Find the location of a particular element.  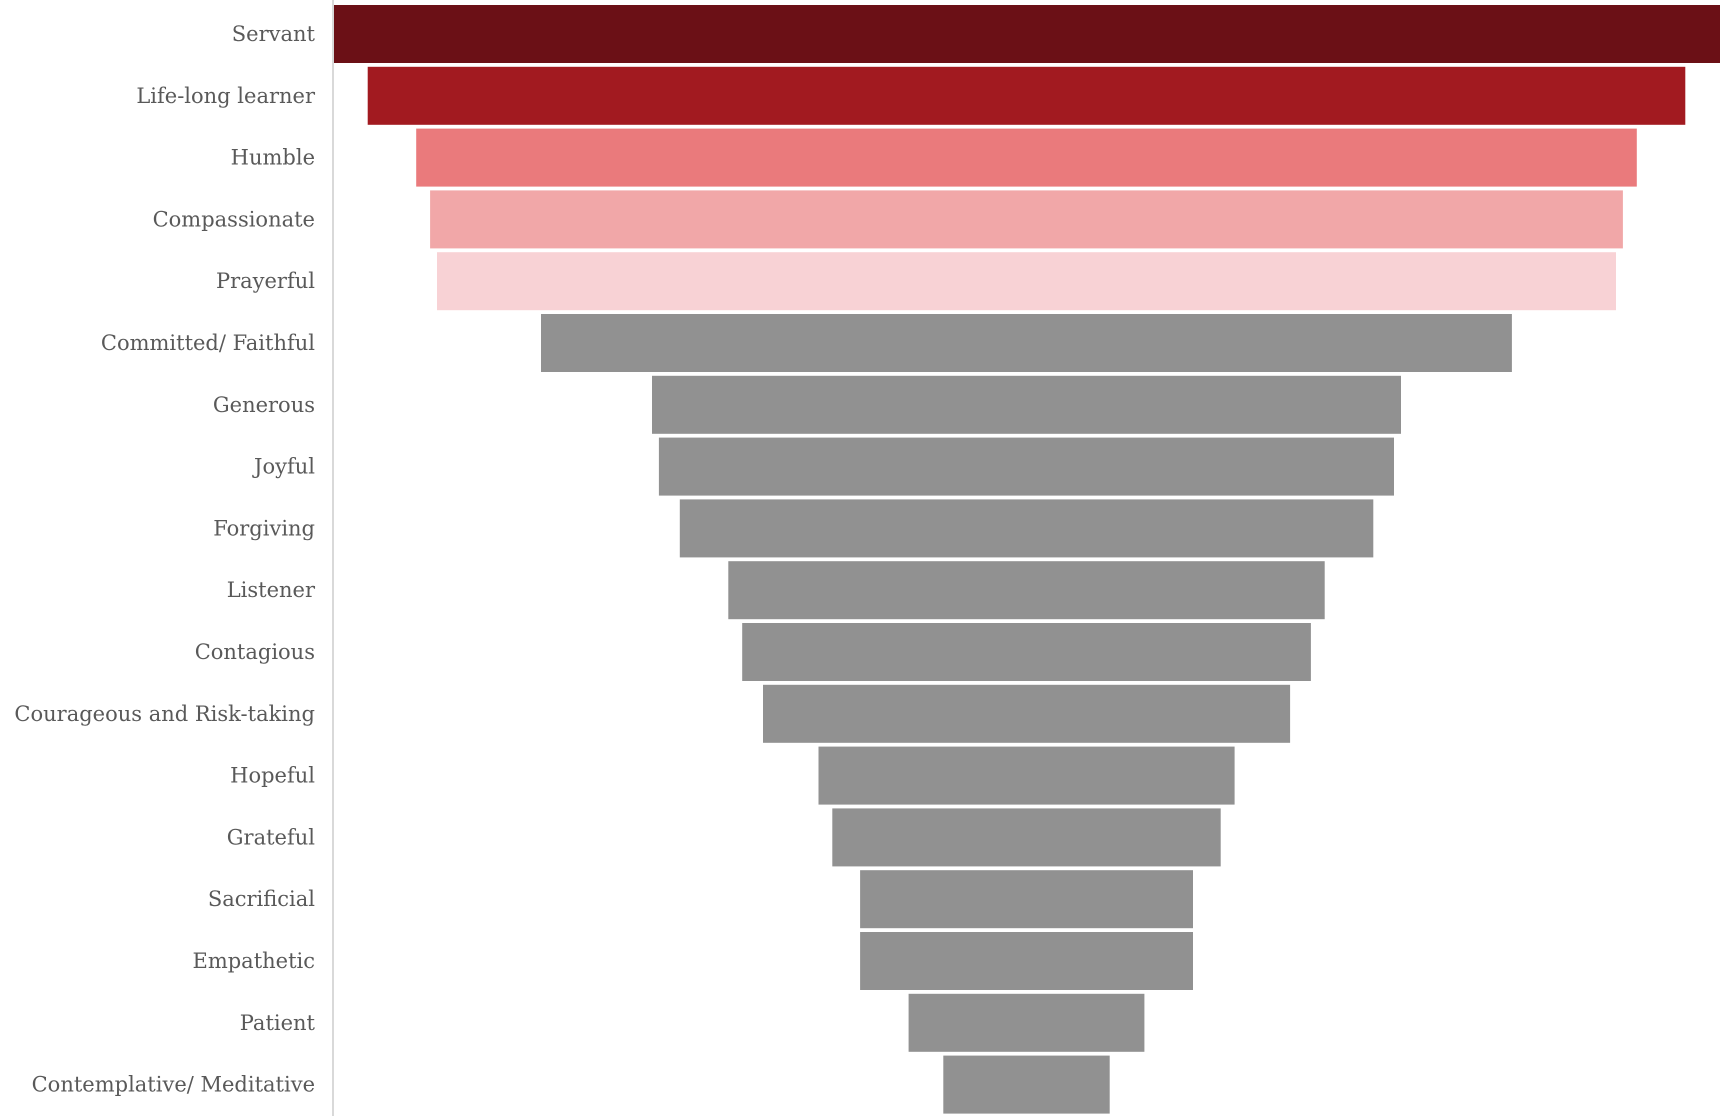

category-label: Empathetic is located at coordinates (253, 961).